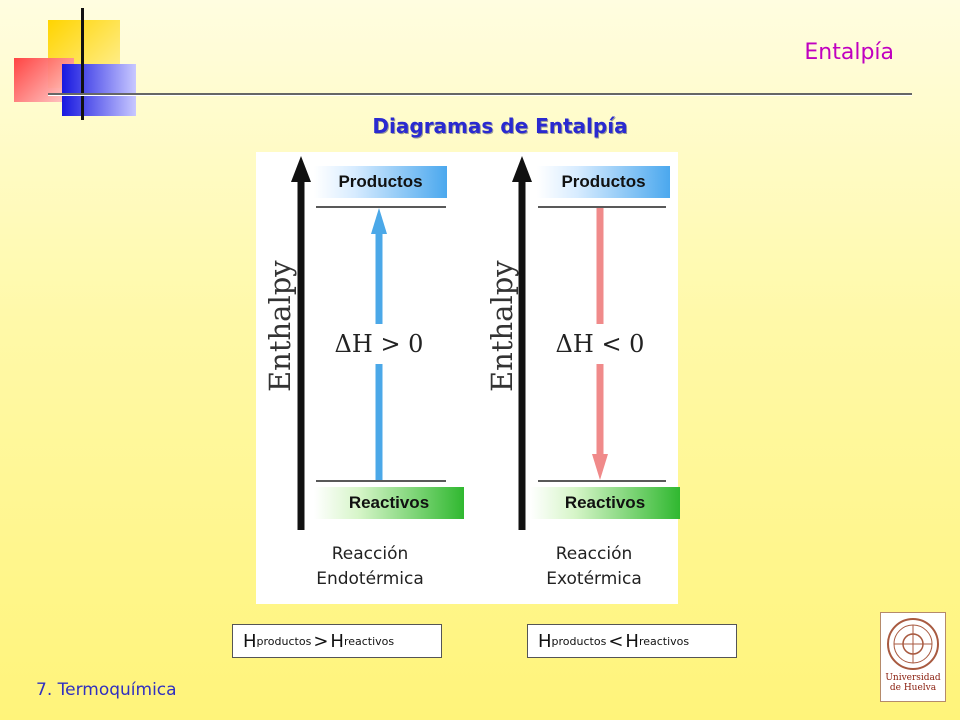 The width and height of the screenshot is (960, 720). I want to click on university-logo: Universidad de Huelva, so click(913, 657).